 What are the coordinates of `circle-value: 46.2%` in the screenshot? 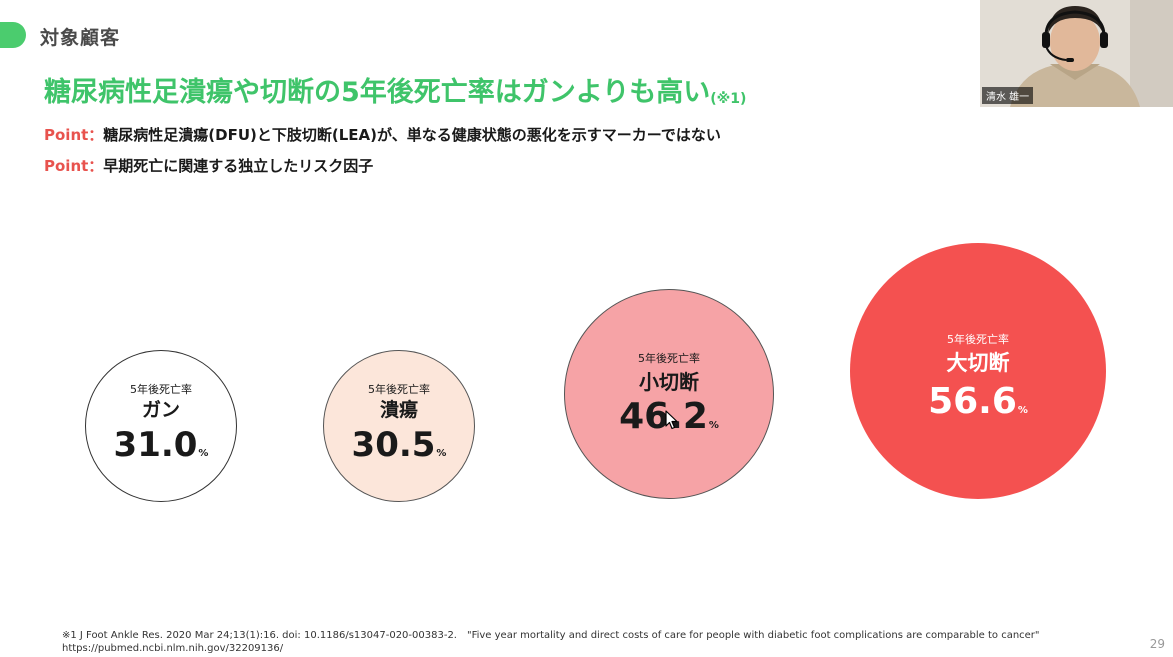 It's located at (669, 416).